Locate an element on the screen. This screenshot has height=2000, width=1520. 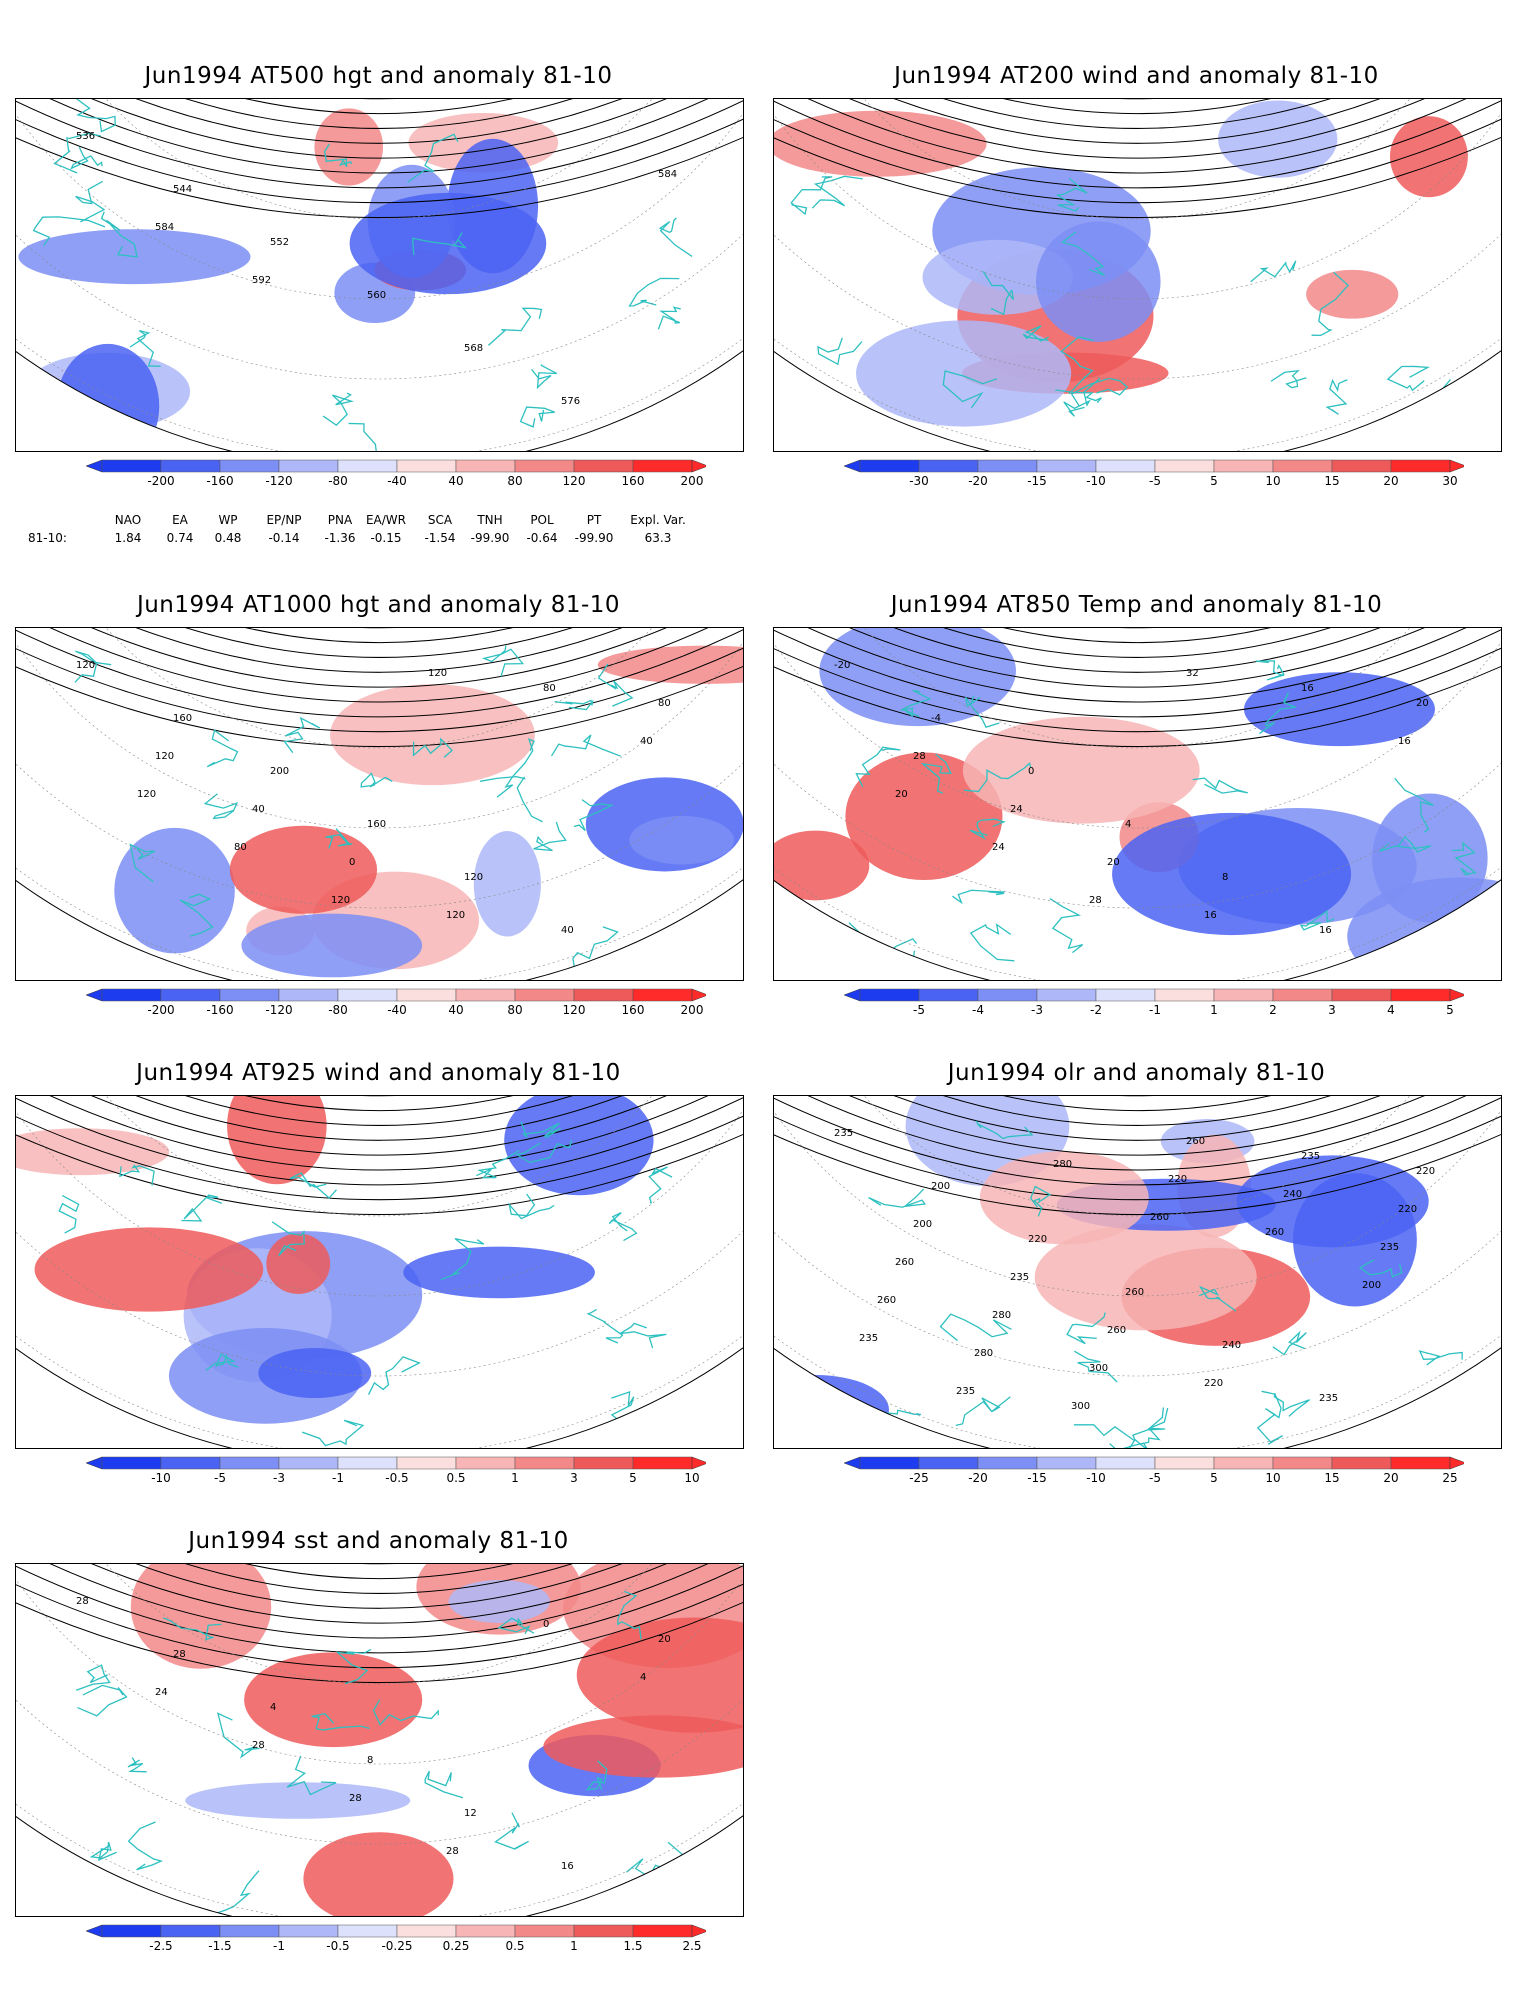
colorbar-tick-label: -0.5 is located at coordinates (337, 1946).